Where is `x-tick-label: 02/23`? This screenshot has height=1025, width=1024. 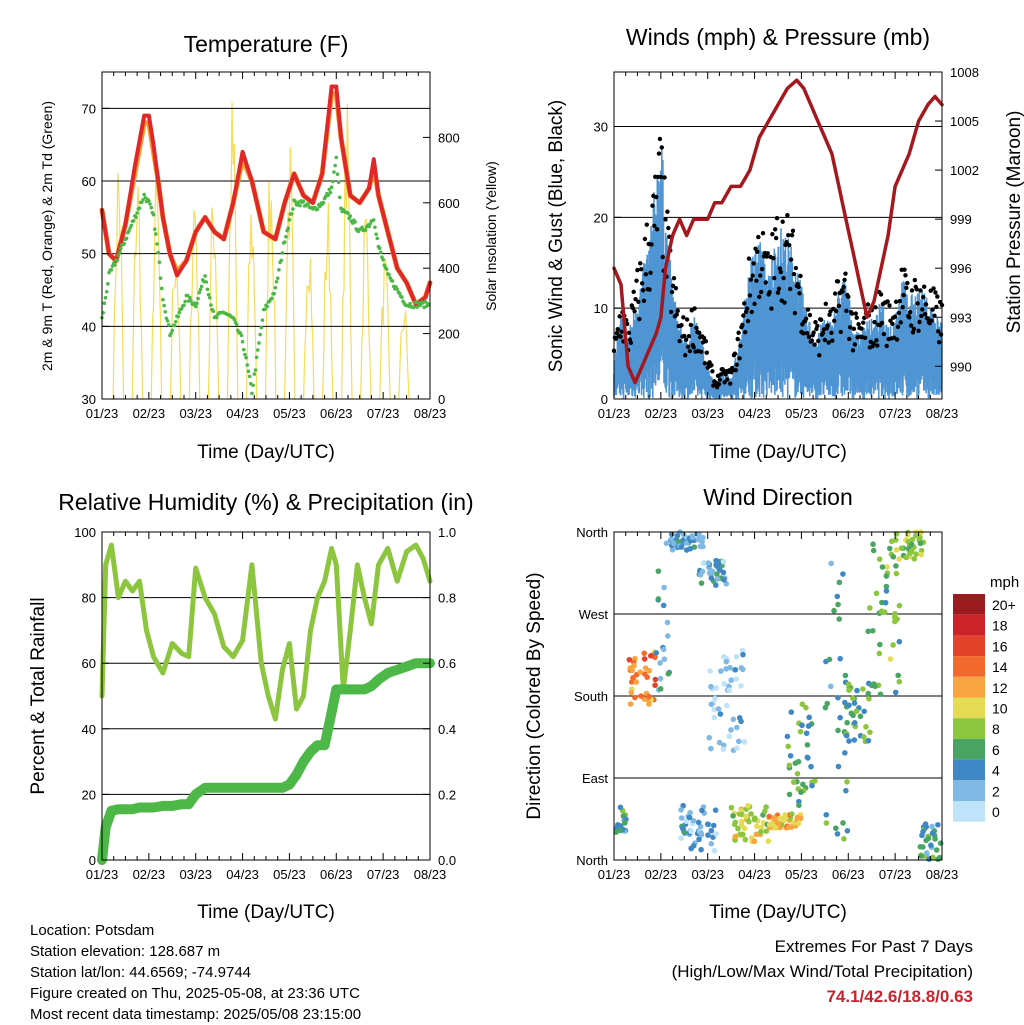 x-tick-label: 02/23 is located at coordinates (661, 874).